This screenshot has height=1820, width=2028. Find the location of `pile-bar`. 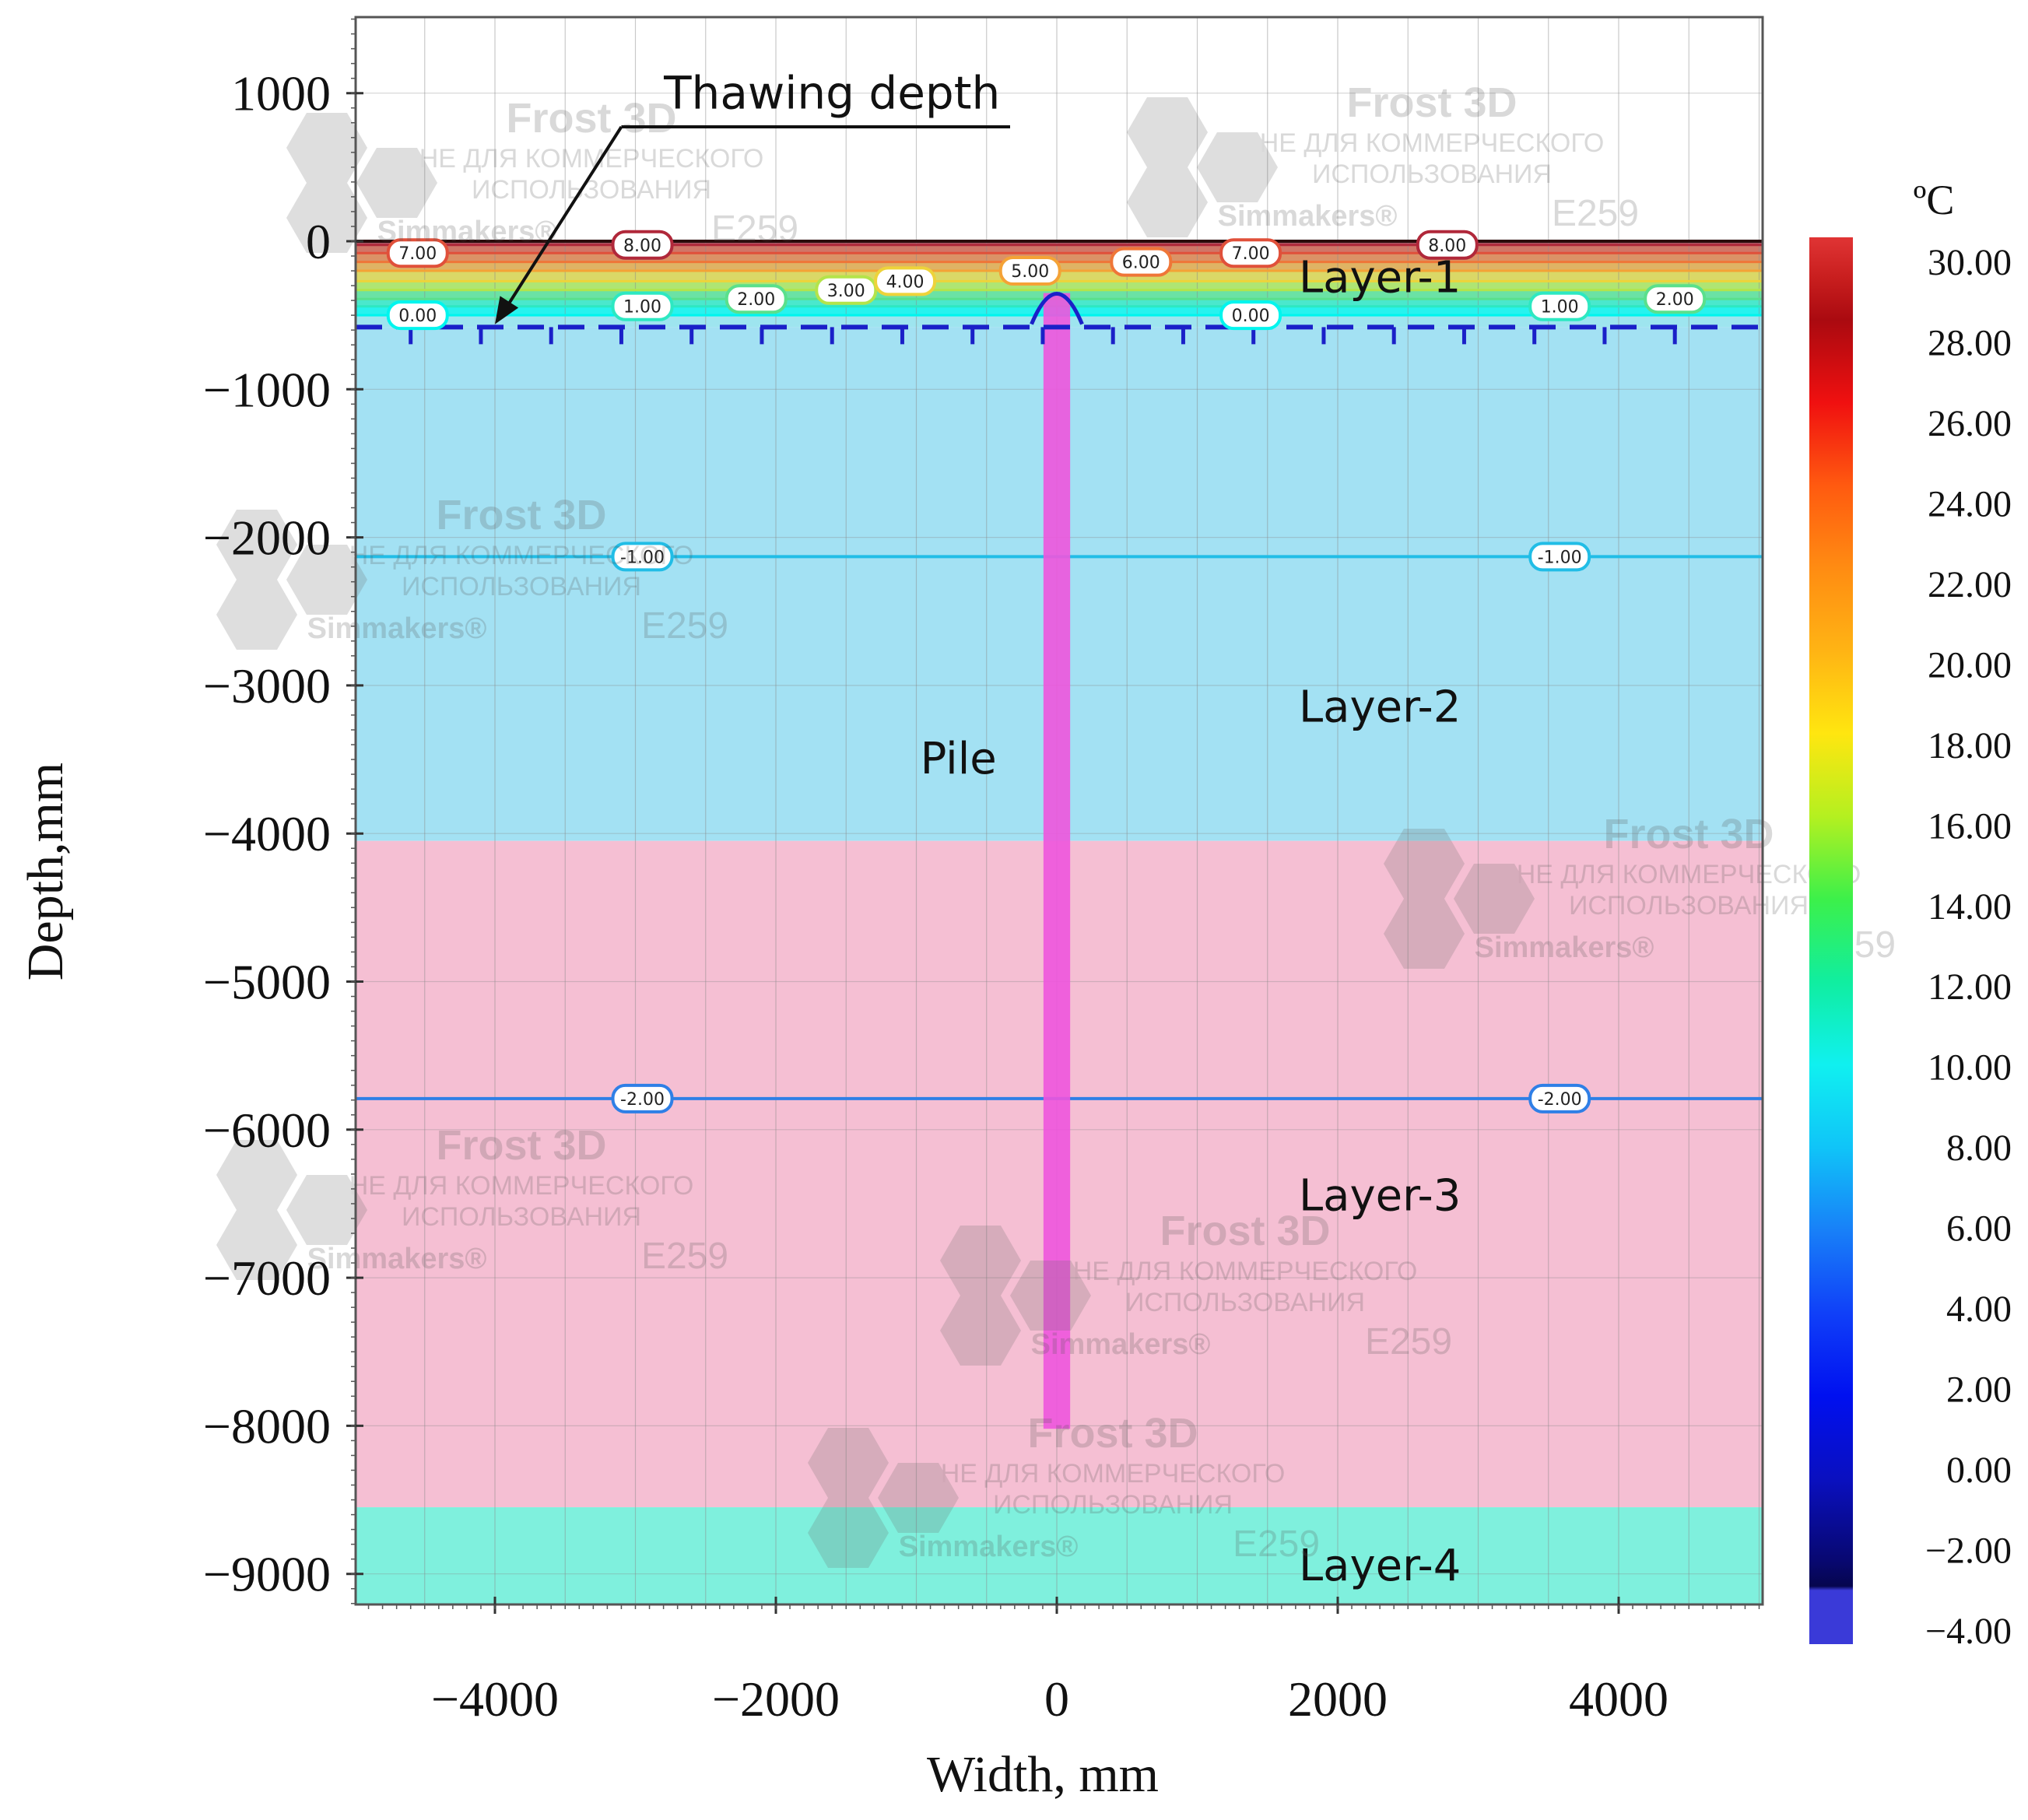

pile-bar is located at coordinates (1057, 861).